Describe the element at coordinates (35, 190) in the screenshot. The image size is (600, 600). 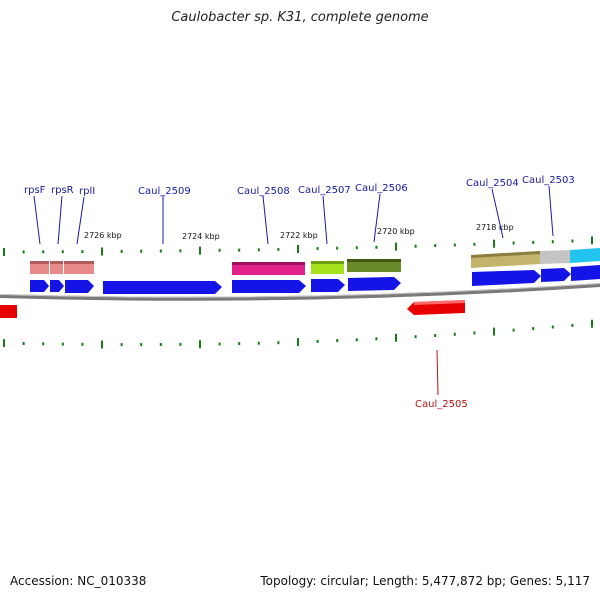
I see `gene-label-rpsF: rpsF` at that location.